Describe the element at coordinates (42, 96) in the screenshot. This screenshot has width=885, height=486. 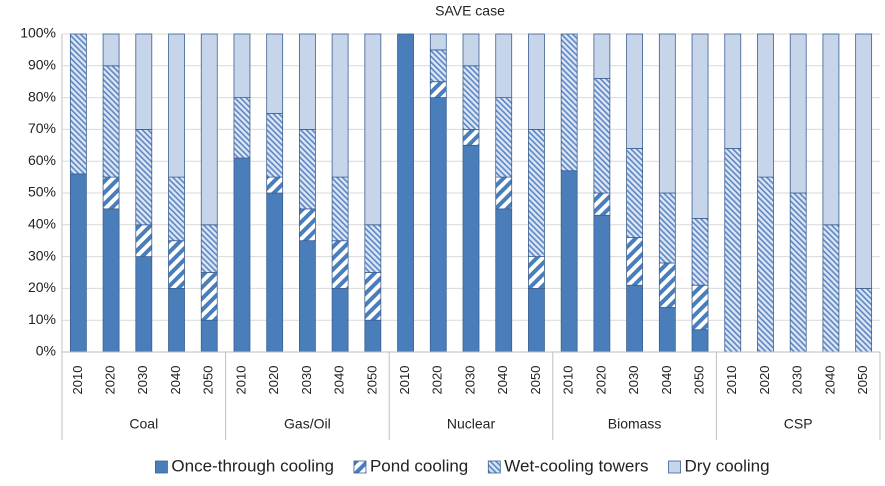
I see `y-tick-label: 80%` at that location.